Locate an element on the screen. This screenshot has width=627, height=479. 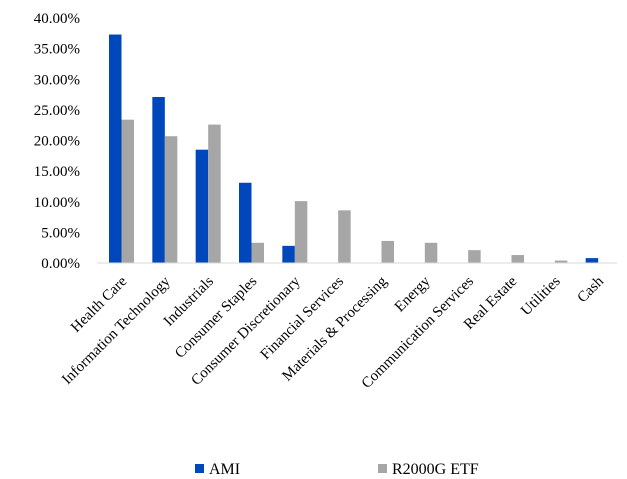
y-tick-label: 30.00% is located at coordinates (57, 80).